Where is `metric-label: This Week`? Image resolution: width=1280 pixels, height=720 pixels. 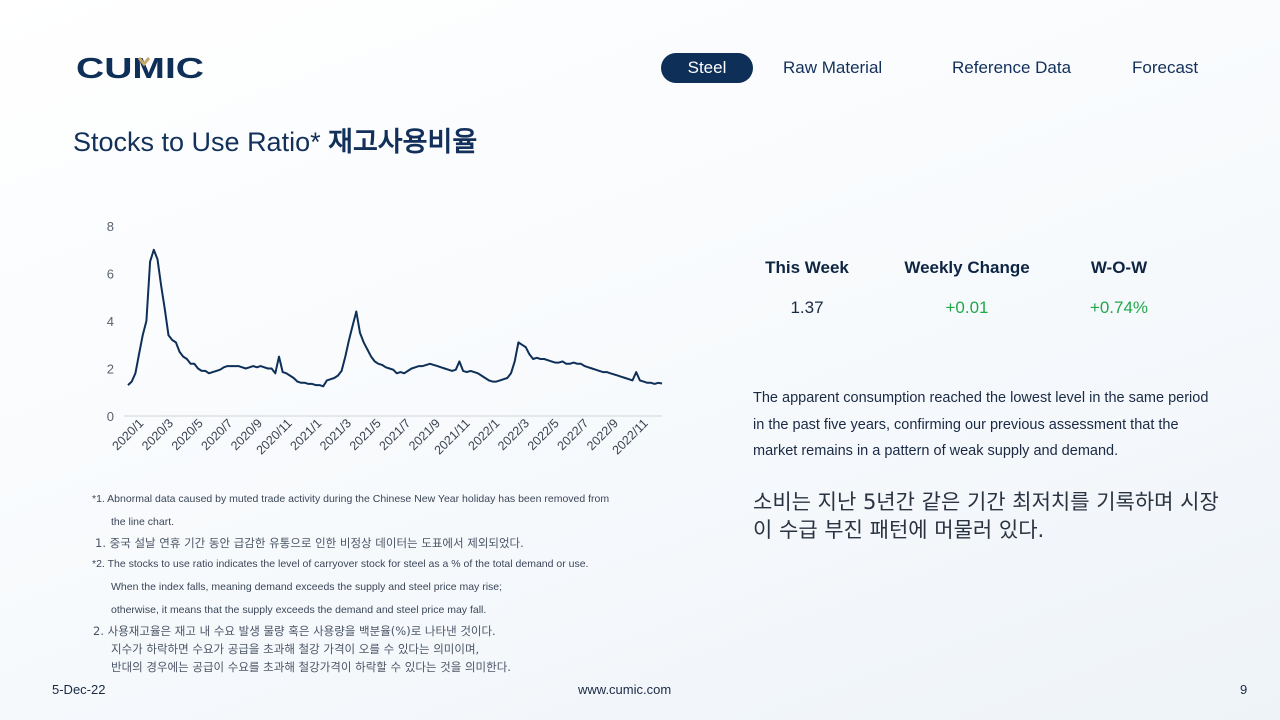 metric-label: This Week is located at coordinates (807, 267).